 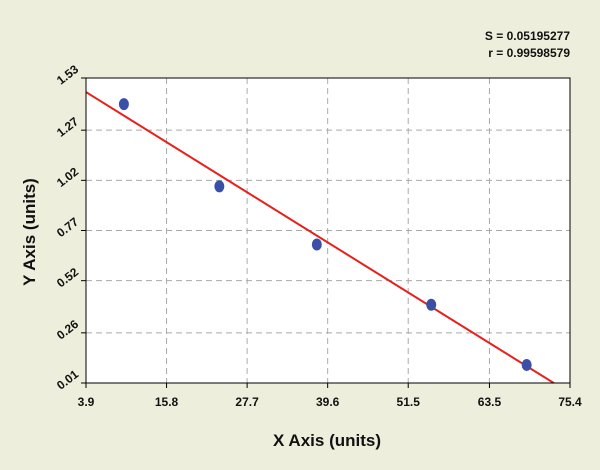 What do you see at coordinates (247, 402) in the screenshot?
I see `x-tick-label: 27.7` at bounding box center [247, 402].